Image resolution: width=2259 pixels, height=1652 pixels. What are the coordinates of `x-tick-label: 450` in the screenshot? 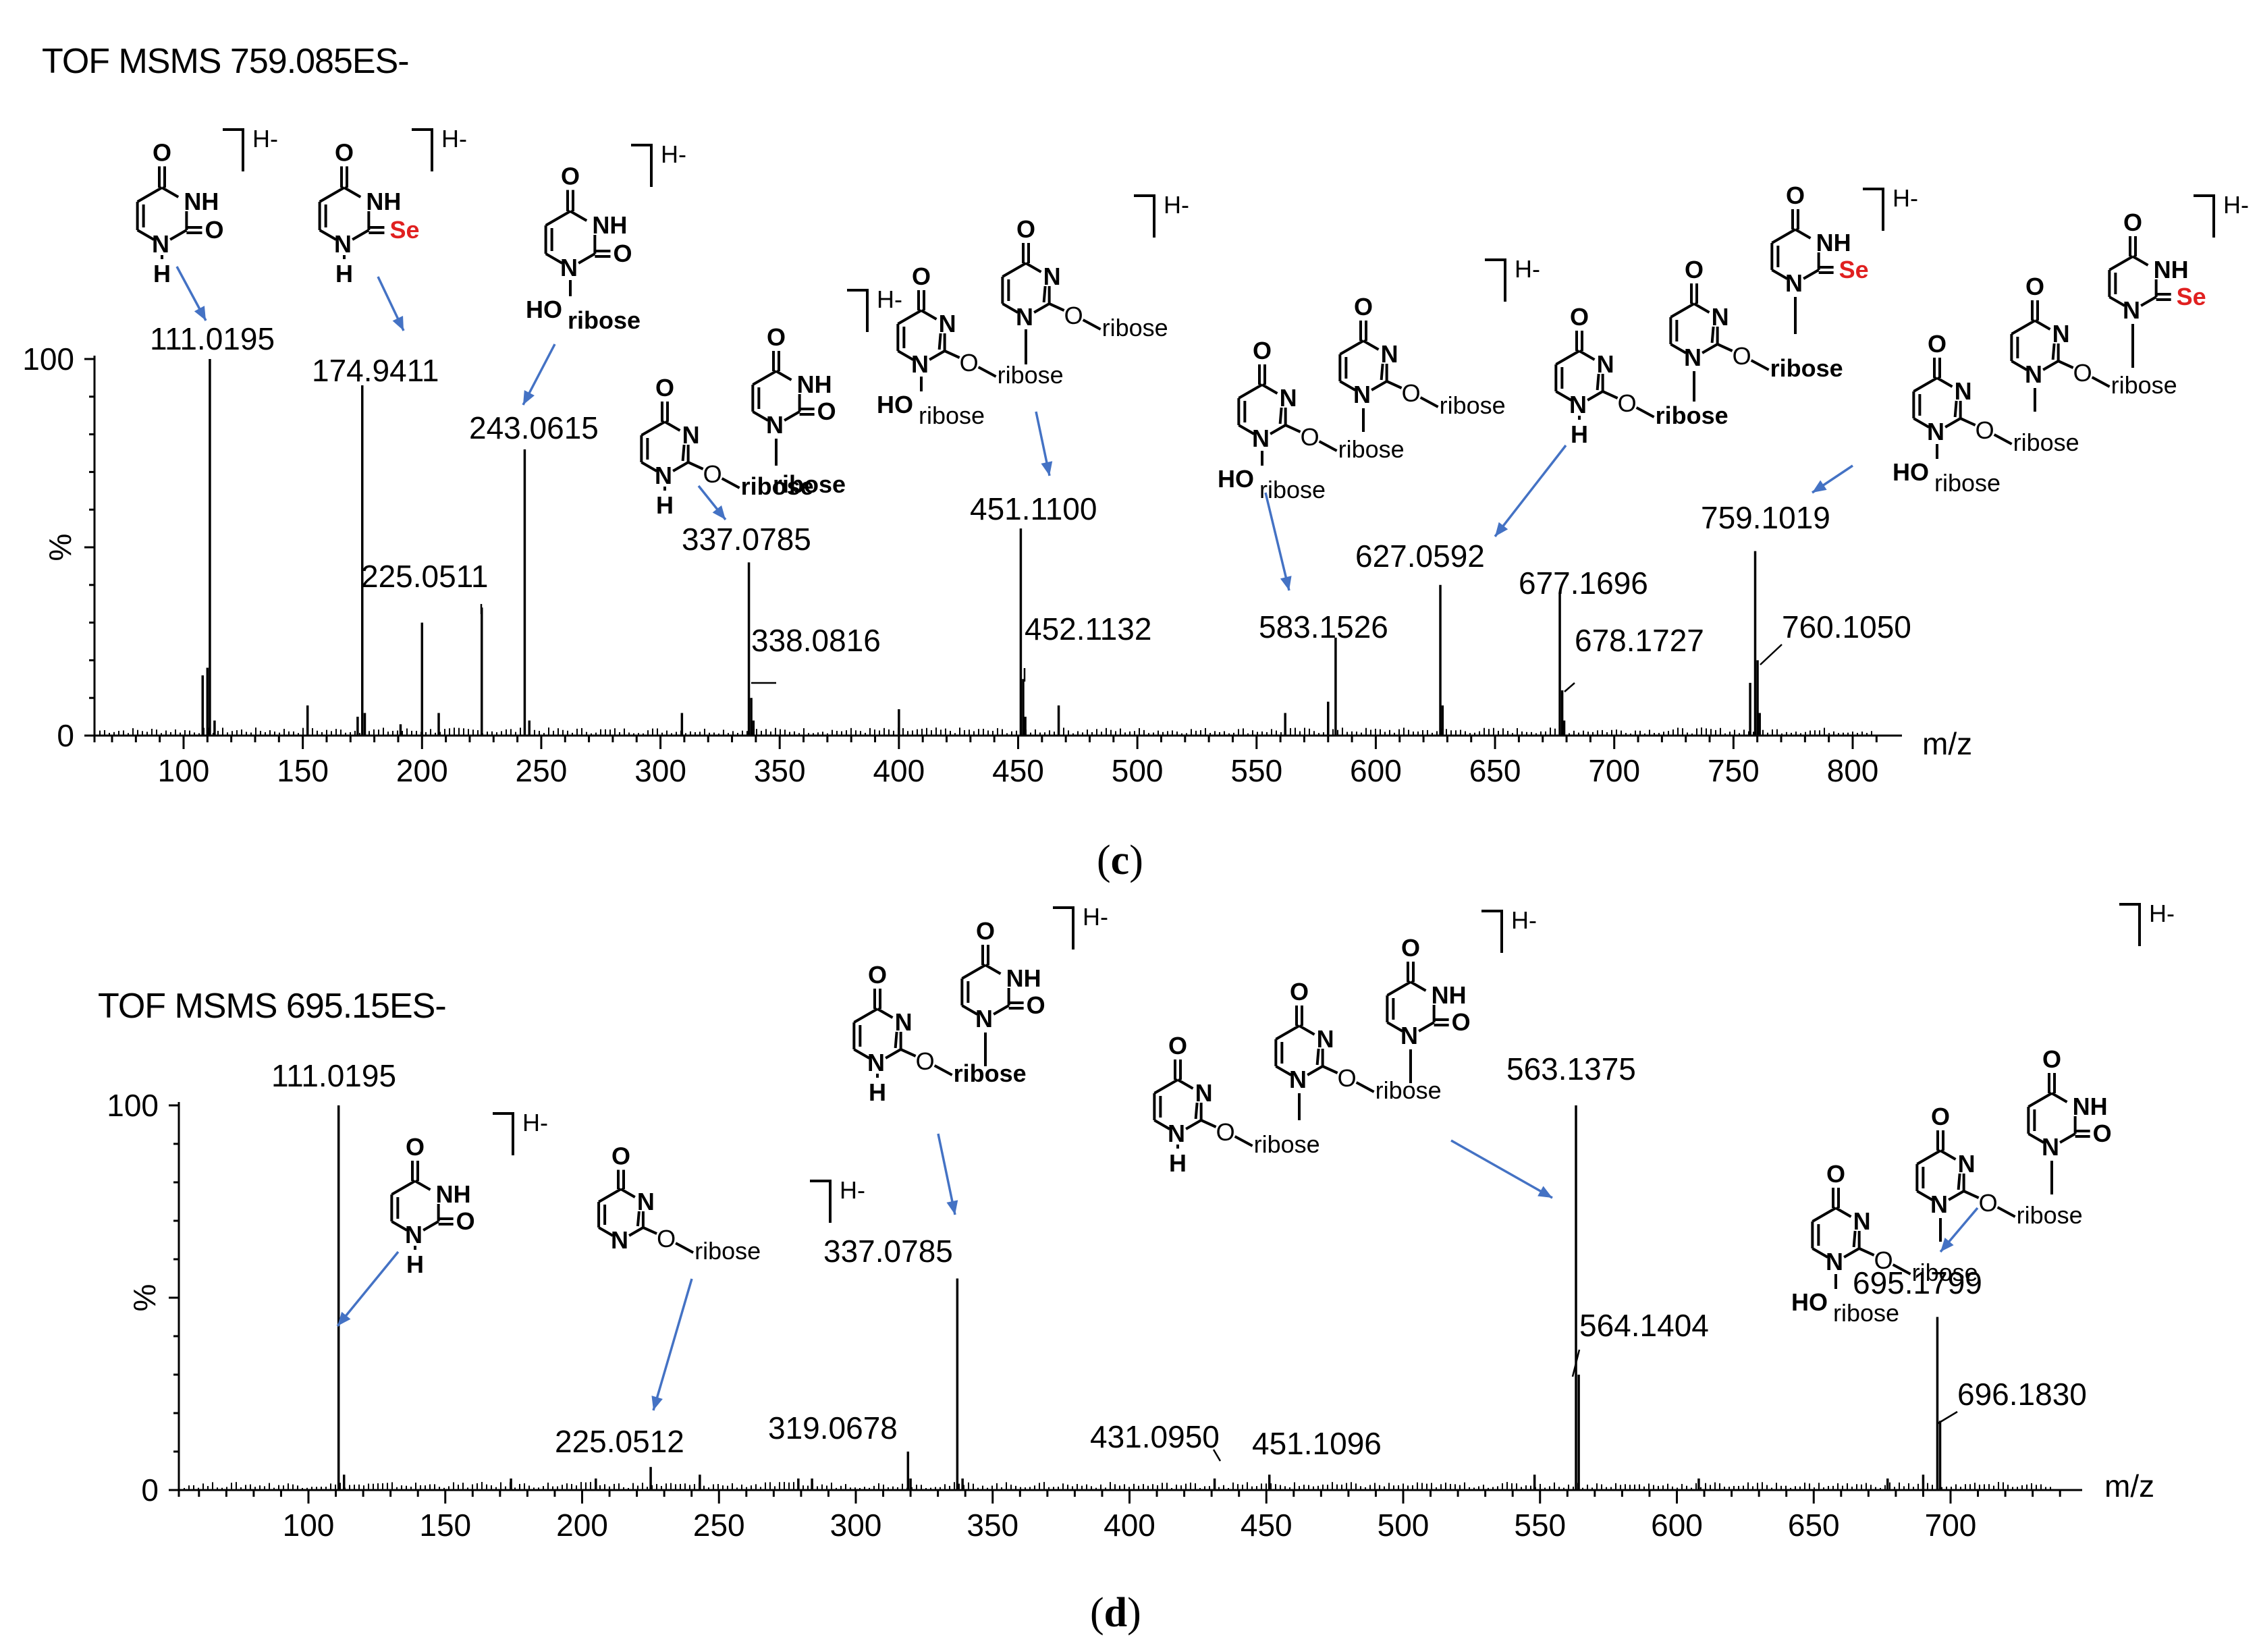 It's located at (1018, 770).